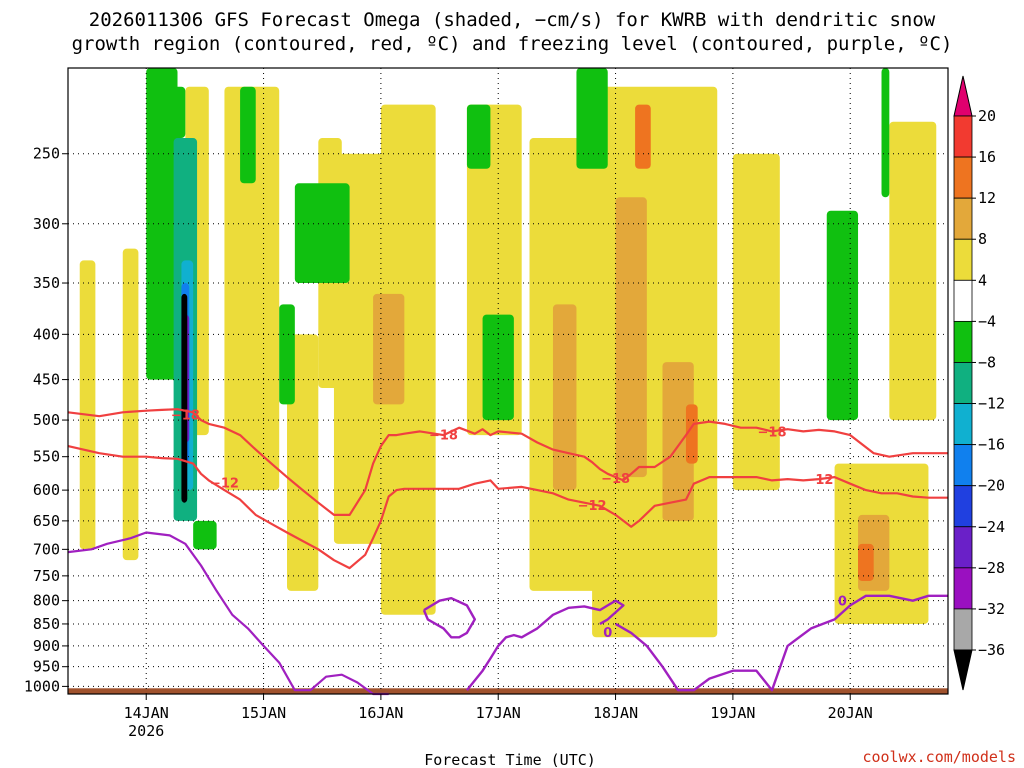 The width and height of the screenshot is (1024, 768). Describe the element at coordinates (982, 239) in the screenshot. I see `colorbar-label: 8` at that location.